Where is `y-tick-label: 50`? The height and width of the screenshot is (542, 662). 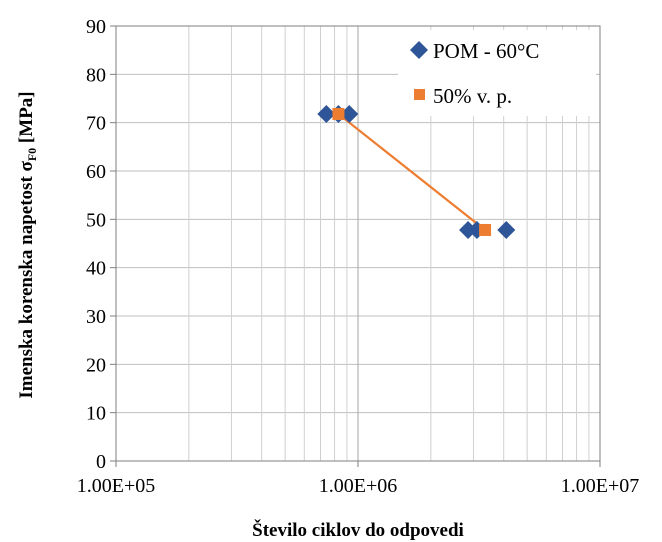 y-tick-label: 50 is located at coordinates (96, 220).